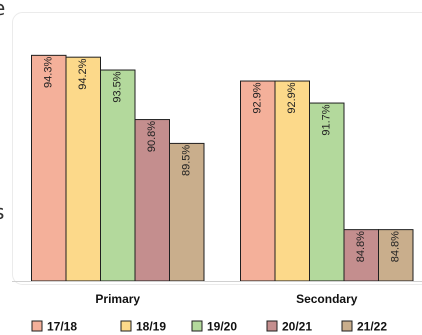 The image size is (422, 335). I want to click on category-label-secondary: Secondary, so click(327, 299).